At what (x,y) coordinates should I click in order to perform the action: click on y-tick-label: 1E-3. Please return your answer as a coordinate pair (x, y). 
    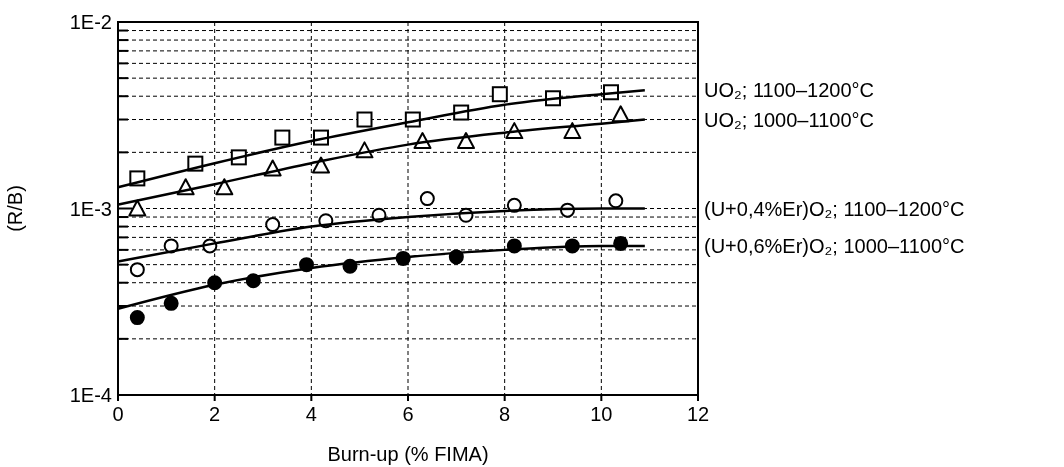
    Looking at the image, I should click on (90, 208).